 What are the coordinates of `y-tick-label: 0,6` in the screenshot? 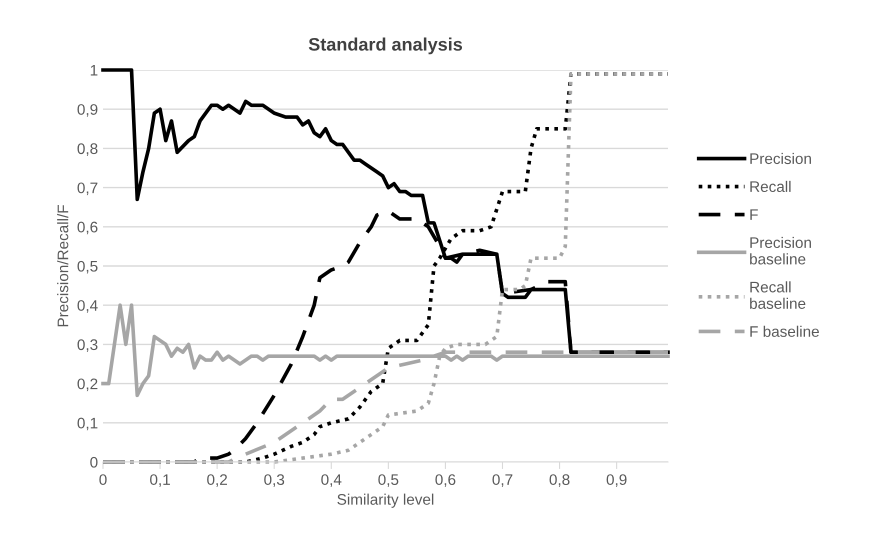 It's located at (88, 228).